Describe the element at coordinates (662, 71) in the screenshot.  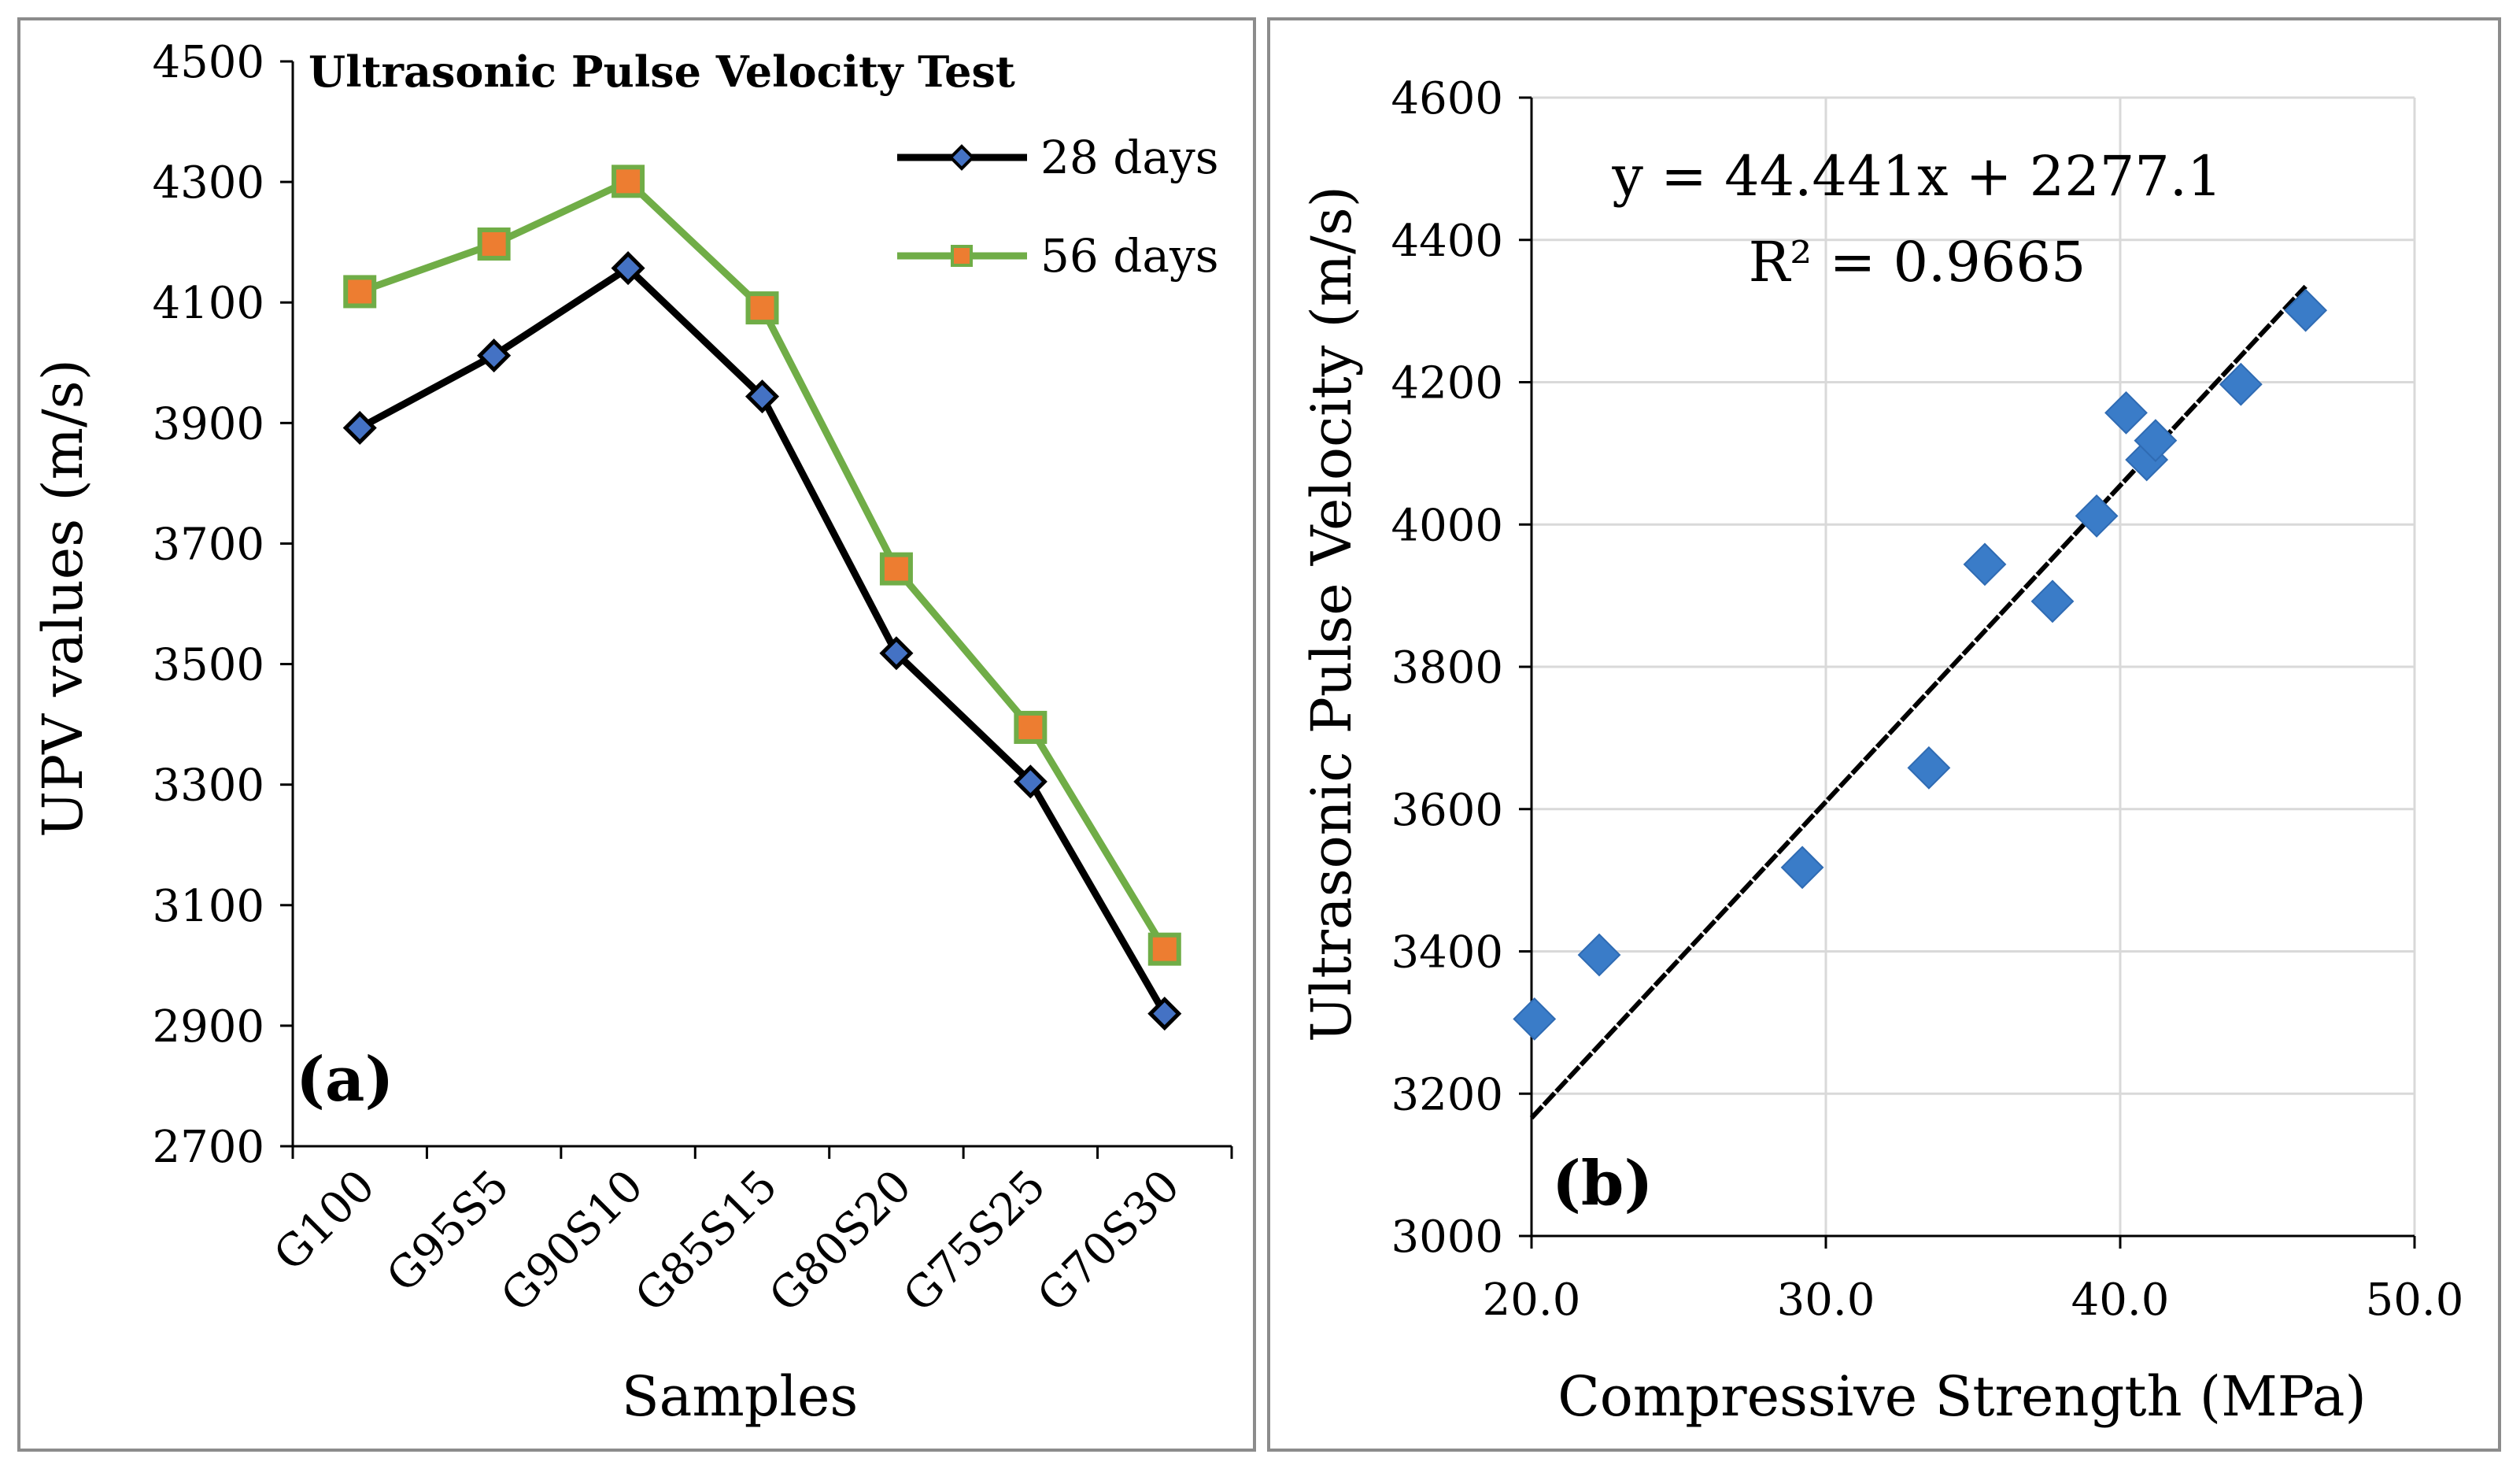
I see `panel-a-title: Ultrasonic Pulse Velocity Test` at that location.